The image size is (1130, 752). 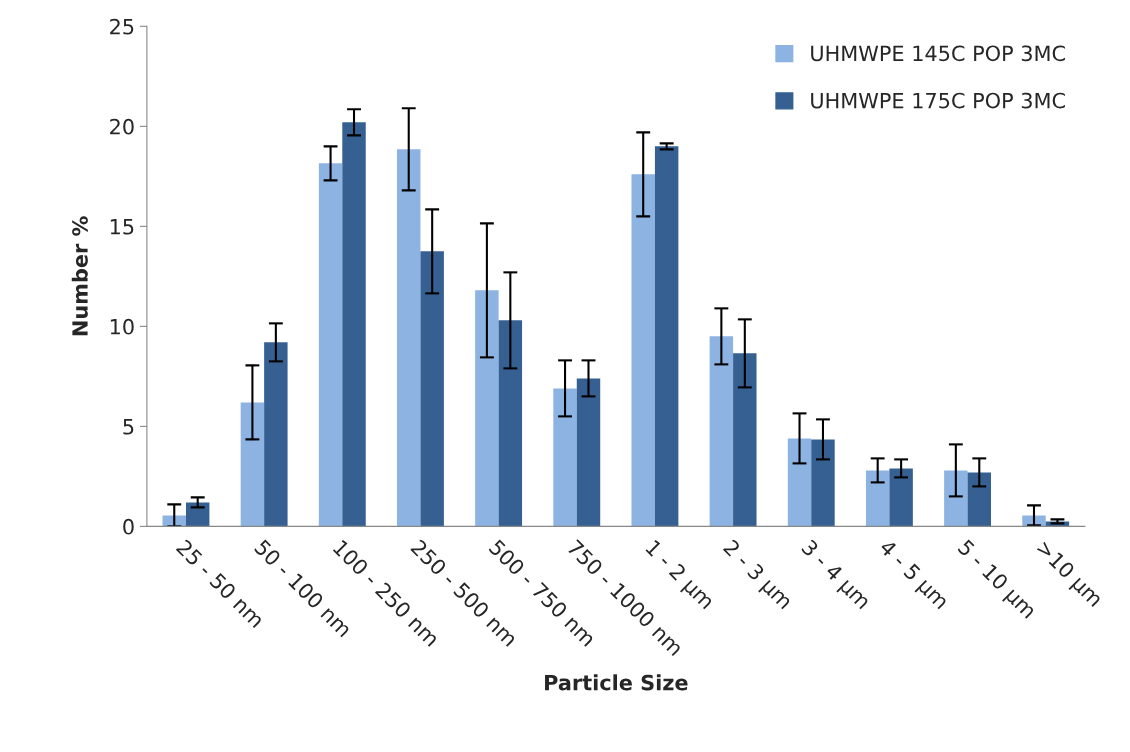 I want to click on y-tick-label: 25, so click(x=122, y=26).